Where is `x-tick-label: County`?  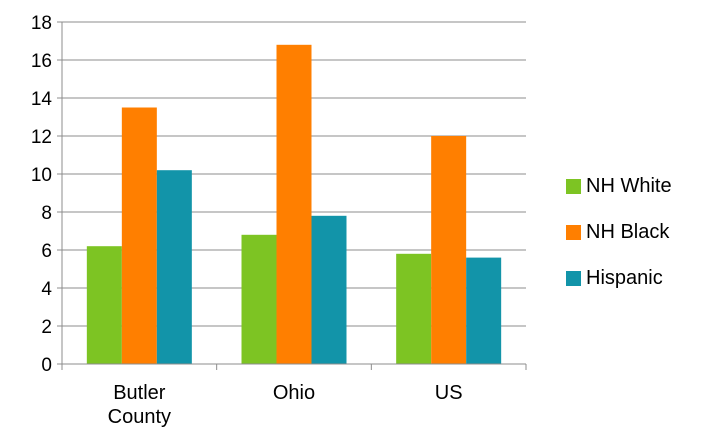 x-tick-label: County is located at coordinates (139, 417).